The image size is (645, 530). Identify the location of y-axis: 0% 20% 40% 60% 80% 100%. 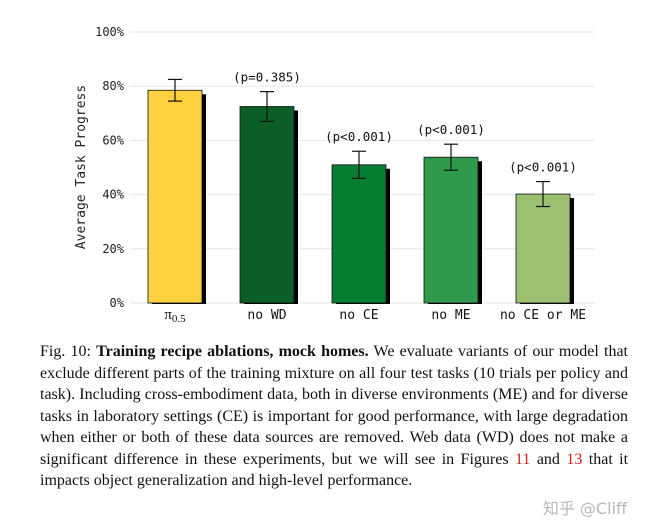
(110, 167).